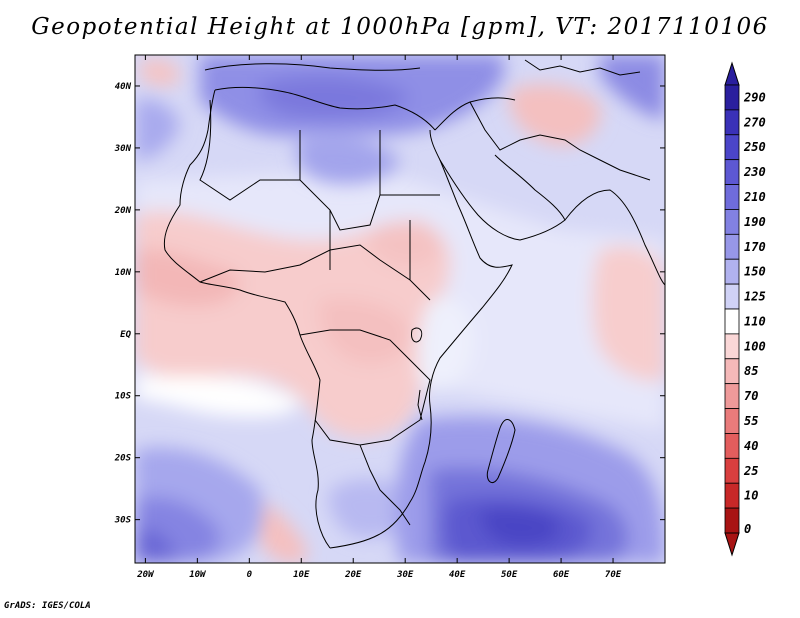 The width and height of the screenshot is (800, 618). What do you see at coordinates (755, 247) in the screenshot?
I see `colorbar-label: 170` at bounding box center [755, 247].